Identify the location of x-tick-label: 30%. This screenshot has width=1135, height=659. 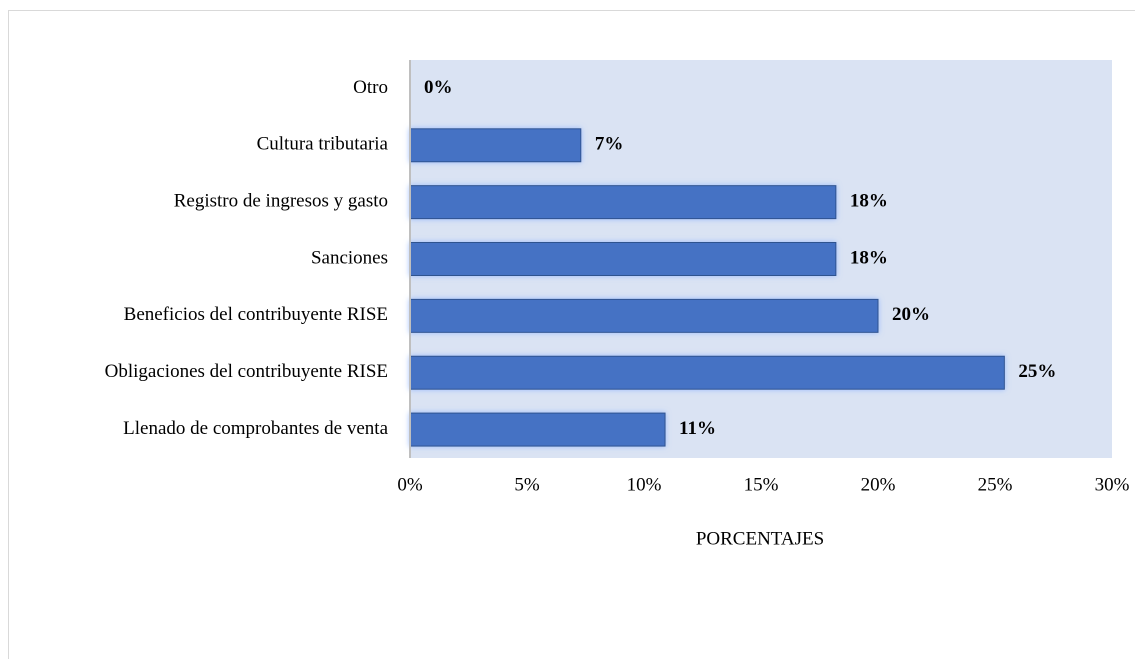
(1112, 484).